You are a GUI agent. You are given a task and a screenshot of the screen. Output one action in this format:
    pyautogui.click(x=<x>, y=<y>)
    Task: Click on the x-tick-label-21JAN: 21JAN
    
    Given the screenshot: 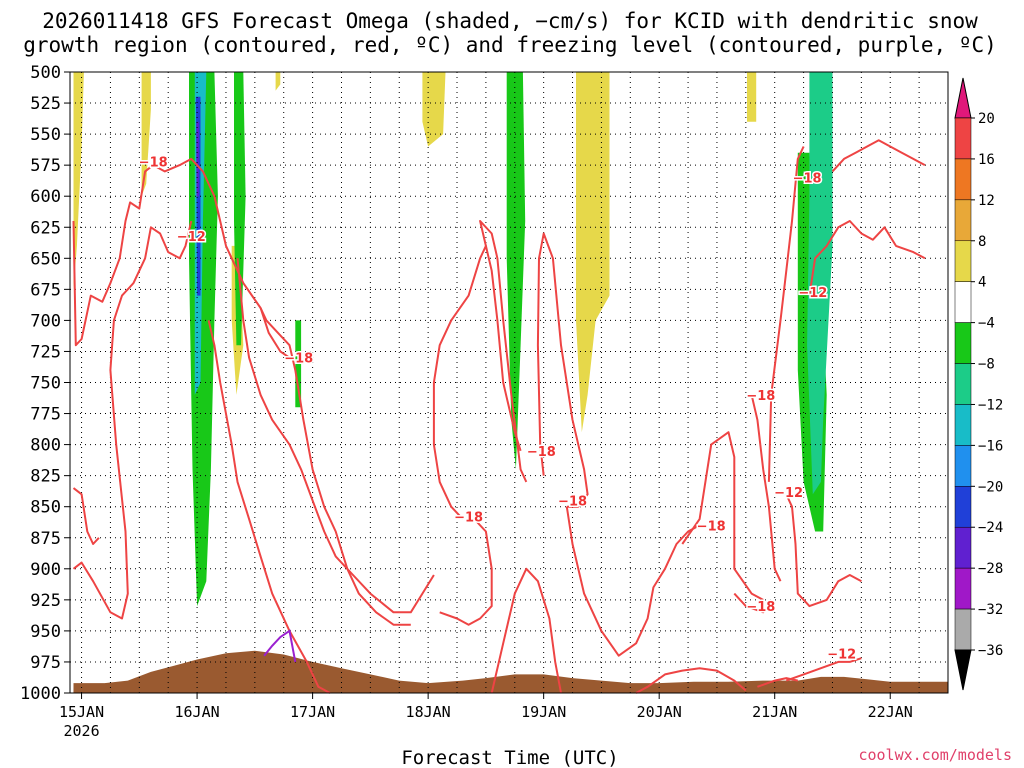 What is the action you would take?
    pyautogui.click(x=774, y=712)
    